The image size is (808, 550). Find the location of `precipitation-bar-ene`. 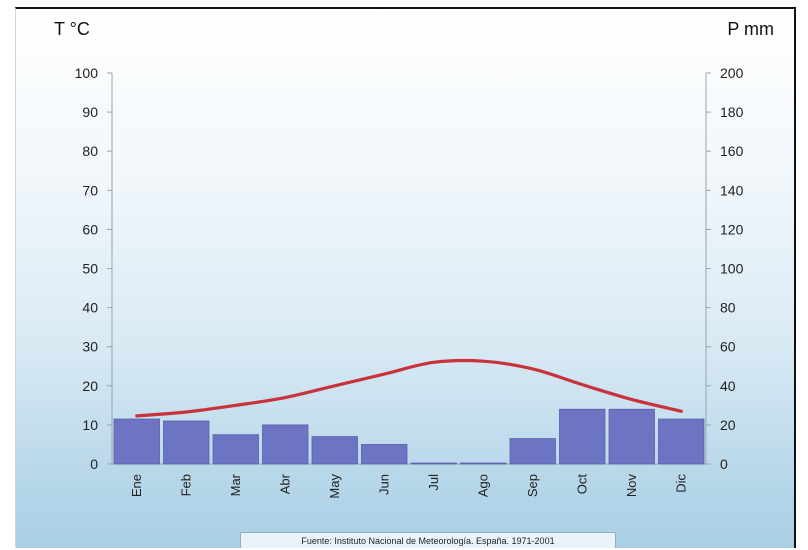

precipitation-bar-ene is located at coordinates (136, 441).